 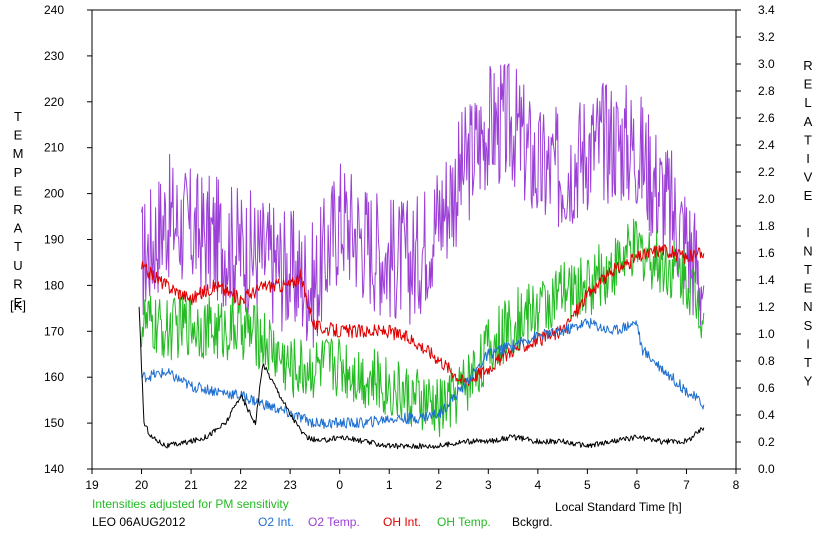 What do you see at coordinates (54, 56) in the screenshot?
I see `left-tick-label: 230` at bounding box center [54, 56].